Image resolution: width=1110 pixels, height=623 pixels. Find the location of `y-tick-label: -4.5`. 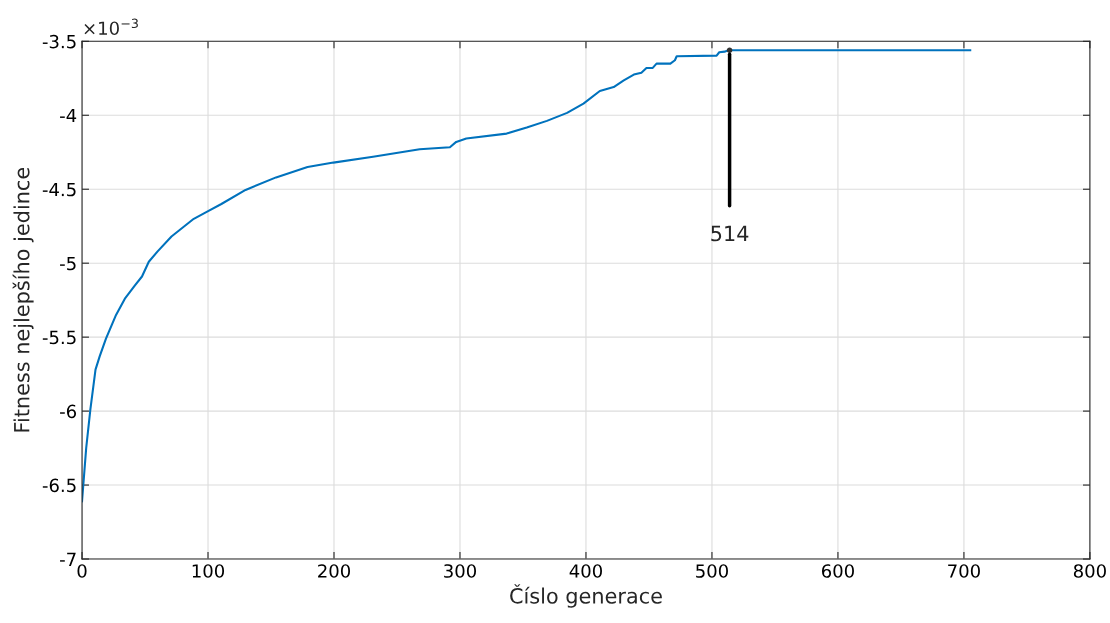

y-tick-label: -4.5 is located at coordinates (59, 189).